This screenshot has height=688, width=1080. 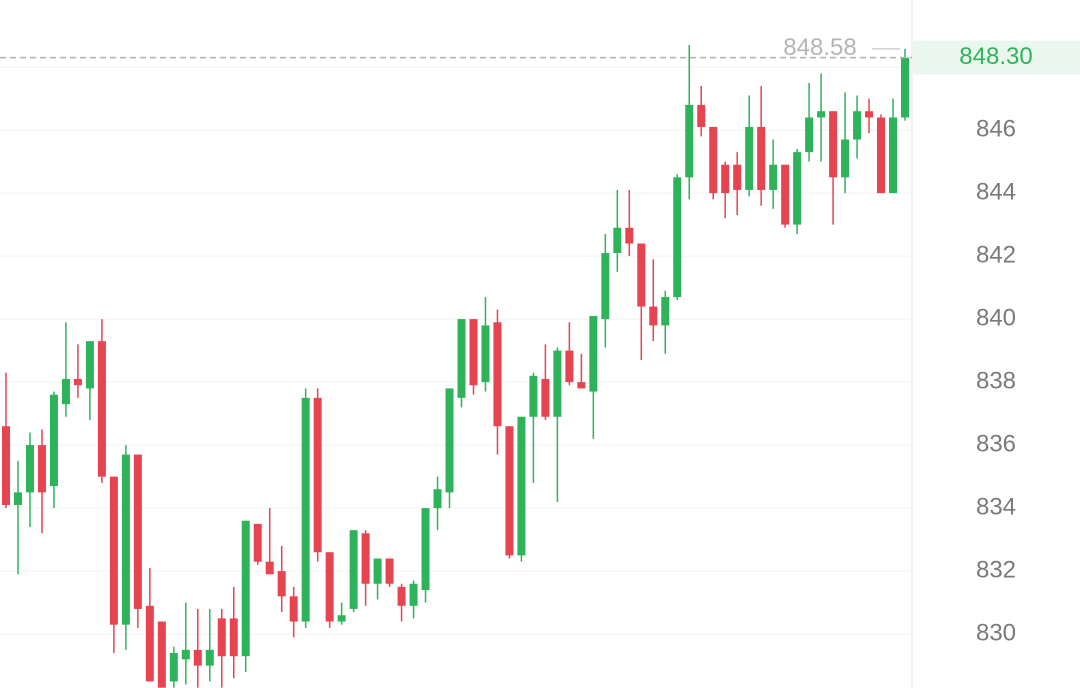 I want to click on y-tick-label: 846, so click(x=996, y=128).